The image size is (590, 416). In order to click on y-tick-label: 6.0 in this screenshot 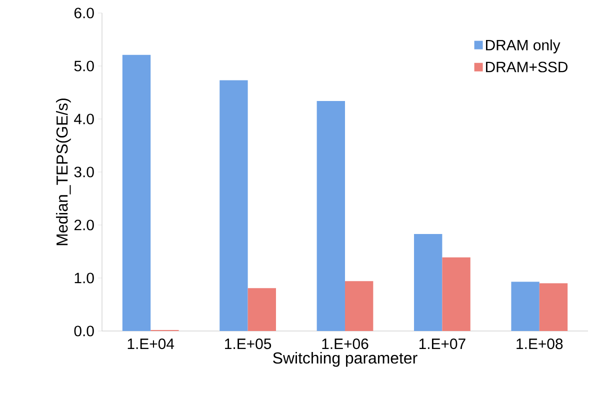, I will do `click(84, 13)`.